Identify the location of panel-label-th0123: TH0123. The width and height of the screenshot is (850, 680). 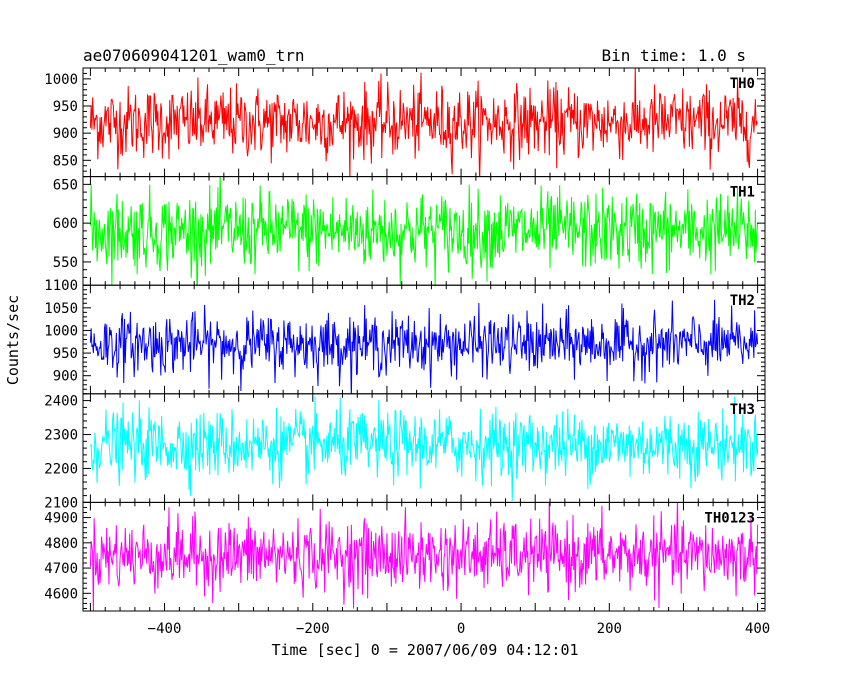
(729, 518).